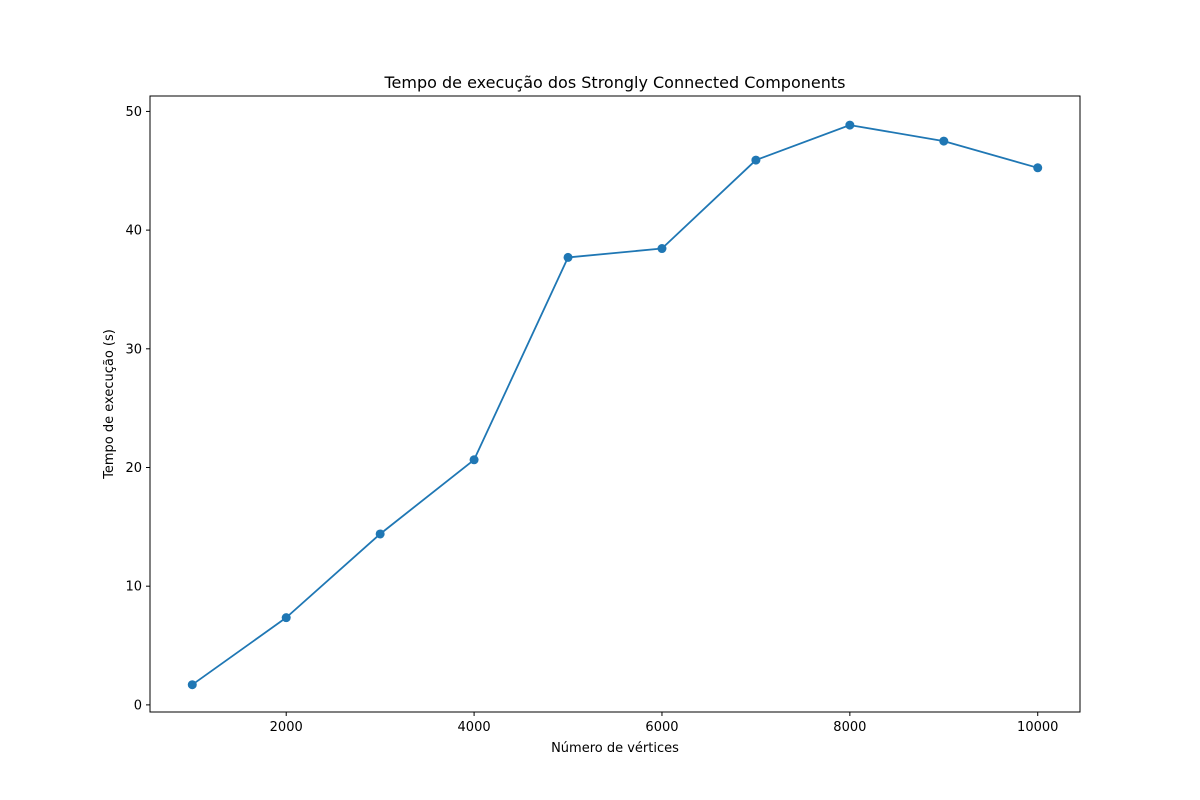  What do you see at coordinates (286, 727) in the screenshot?
I see `x-tick-label: 2000` at bounding box center [286, 727].